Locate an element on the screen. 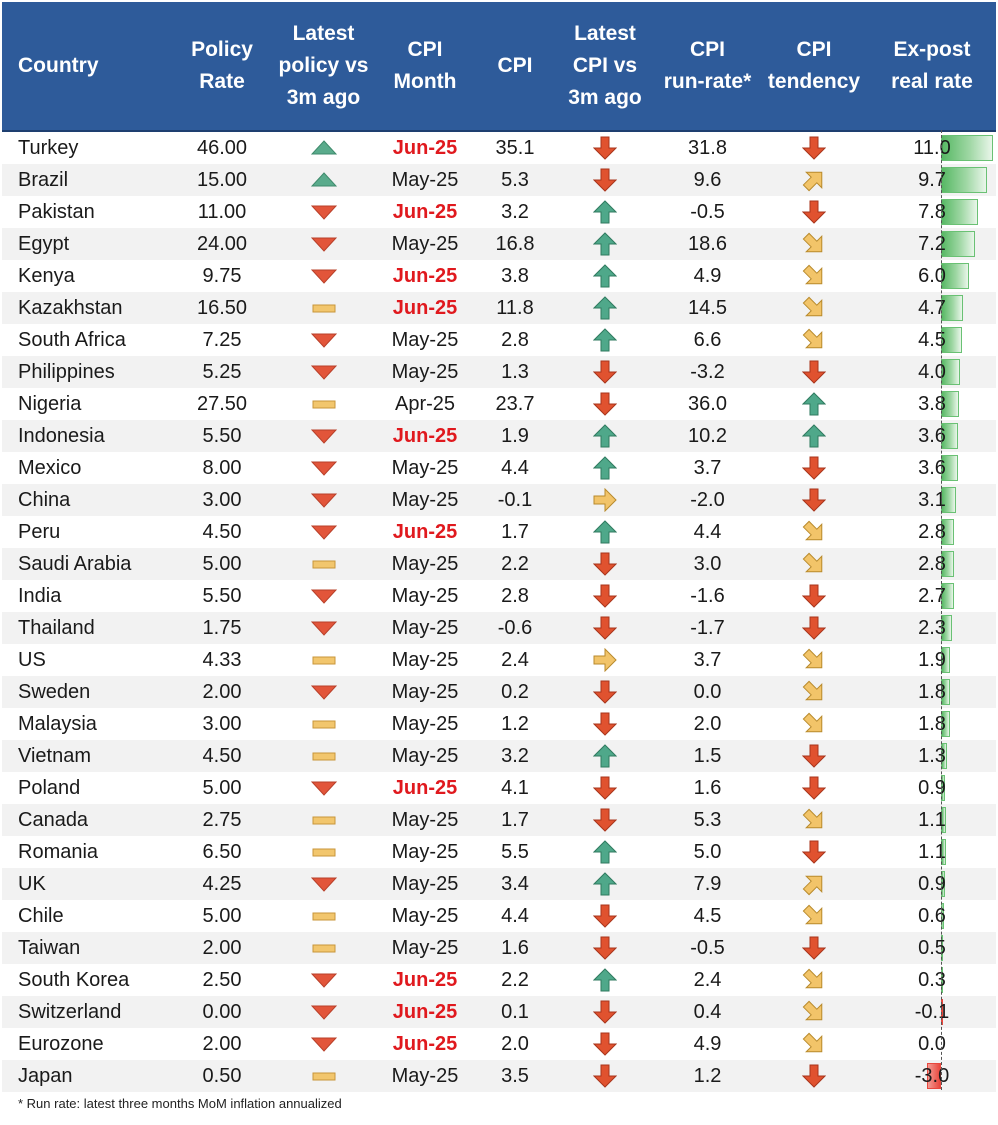 The image size is (998, 1125). cpi-run-rate: 4.9 is located at coordinates (707, 1044).